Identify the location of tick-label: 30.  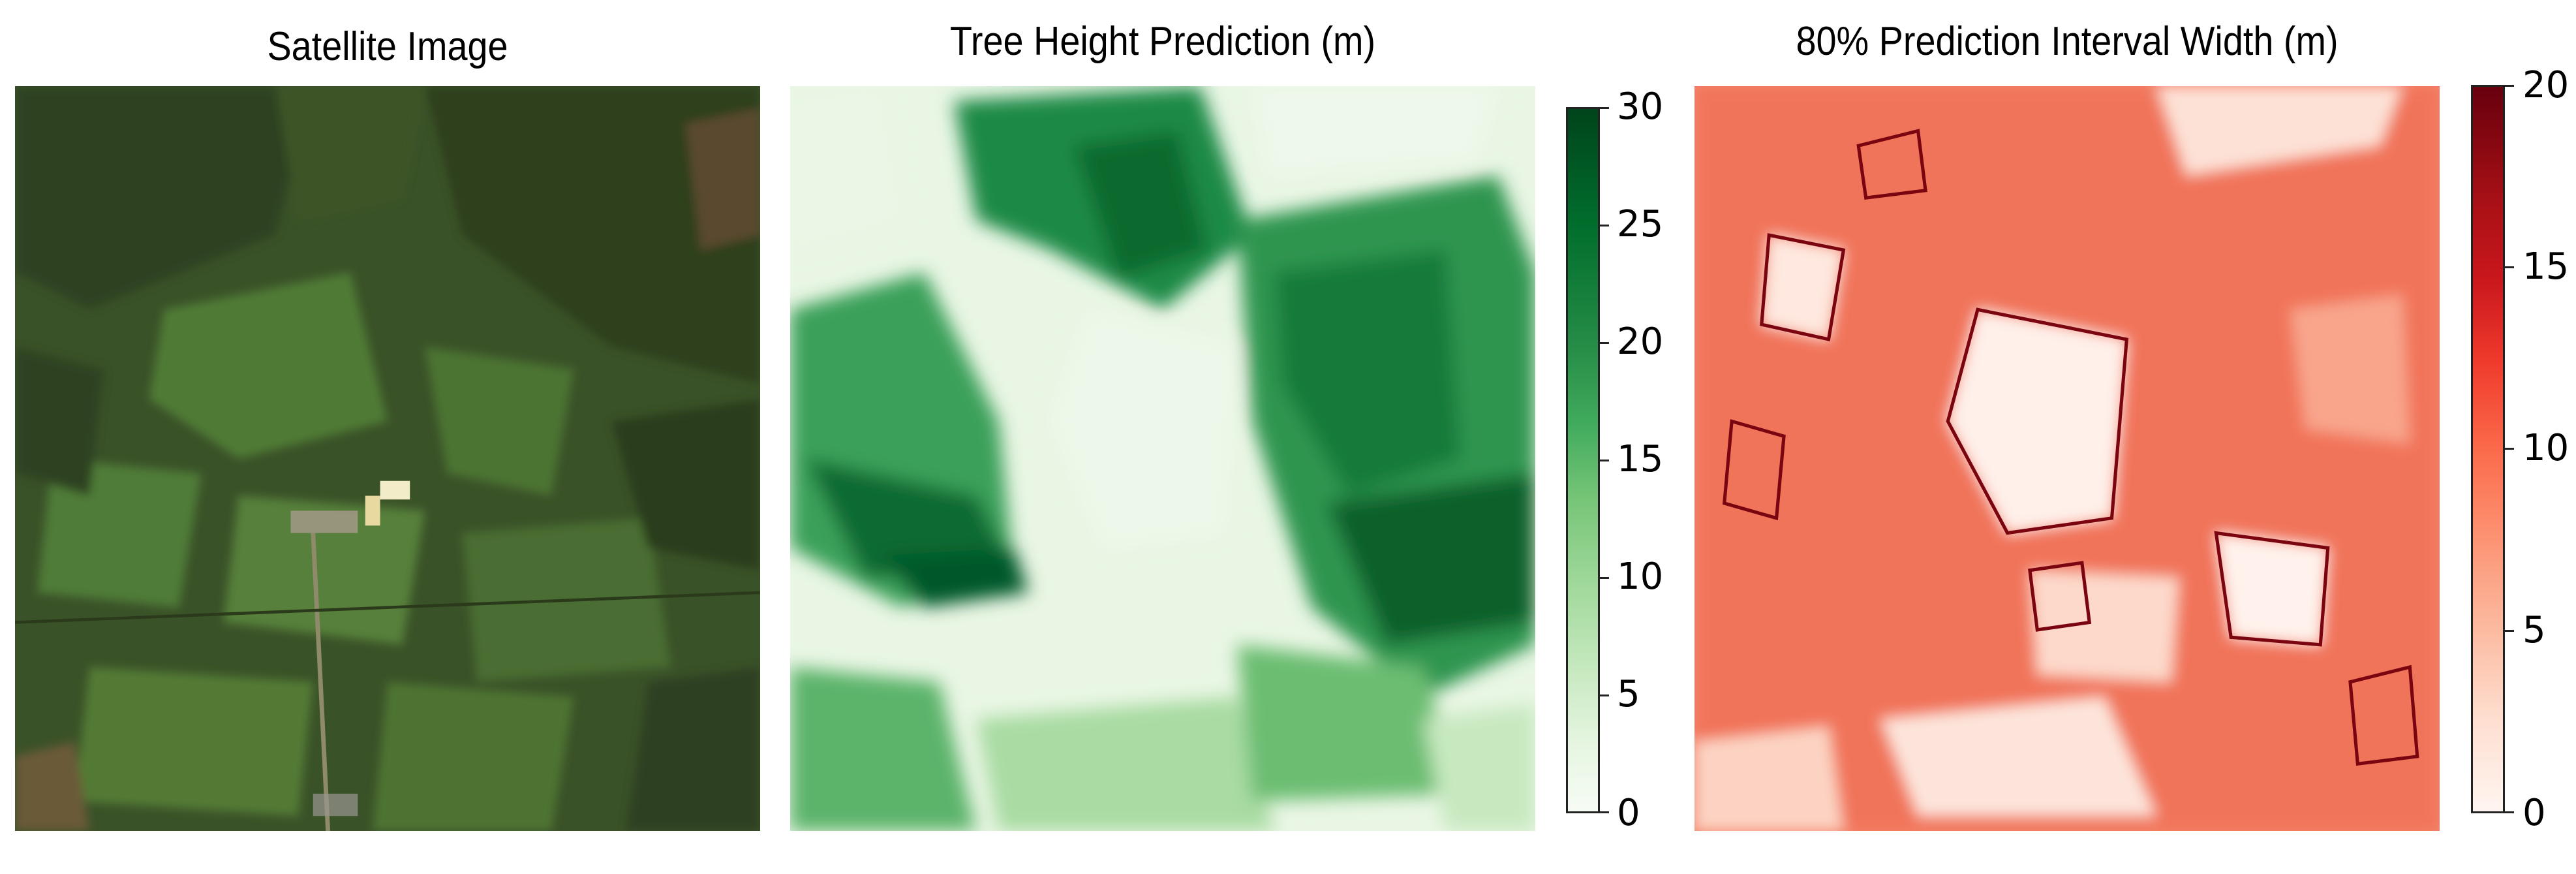
(1640, 107).